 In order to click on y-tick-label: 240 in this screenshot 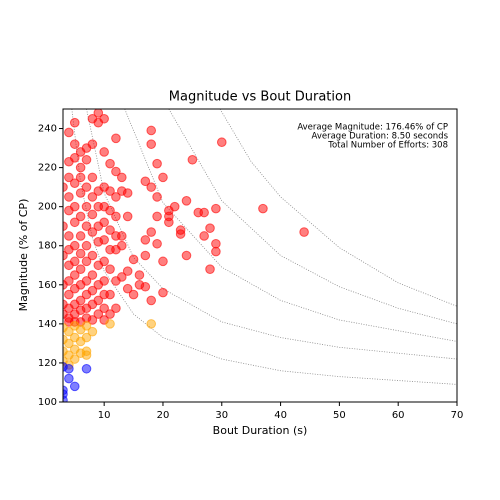, I will do `click(47, 129)`.